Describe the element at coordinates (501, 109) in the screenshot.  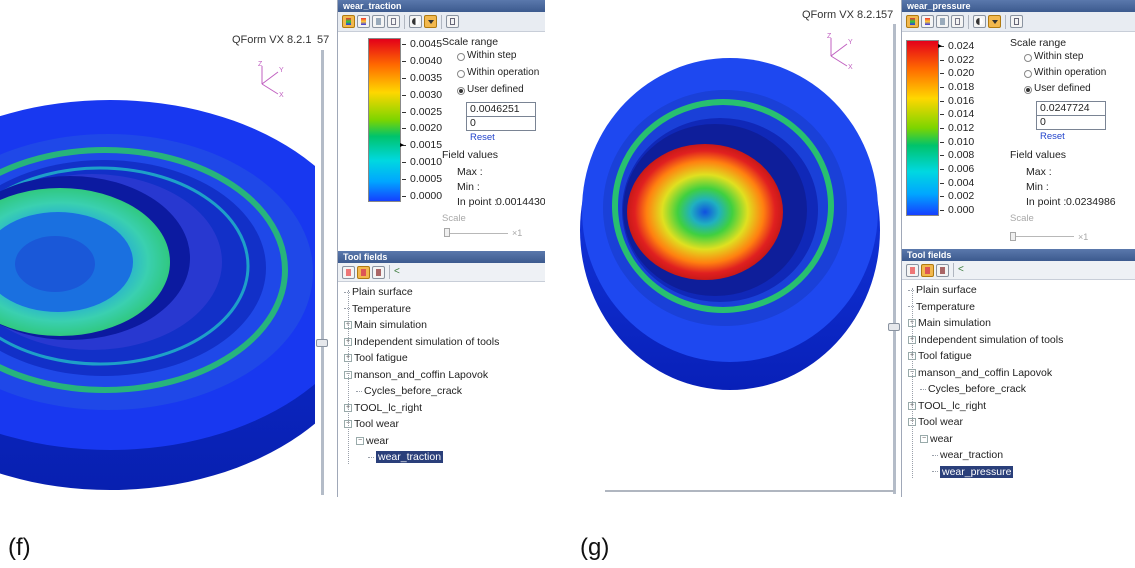
I see `scale-max-input: 0.0046251` at that location.